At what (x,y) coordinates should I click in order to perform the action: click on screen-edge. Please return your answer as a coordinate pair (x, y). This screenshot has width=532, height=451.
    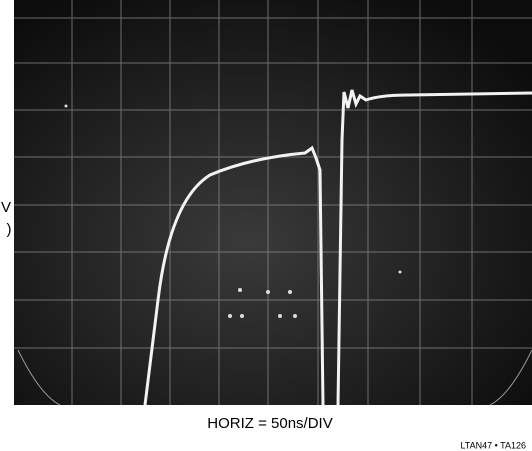
    Looking at the image, I should click on (274, 377).